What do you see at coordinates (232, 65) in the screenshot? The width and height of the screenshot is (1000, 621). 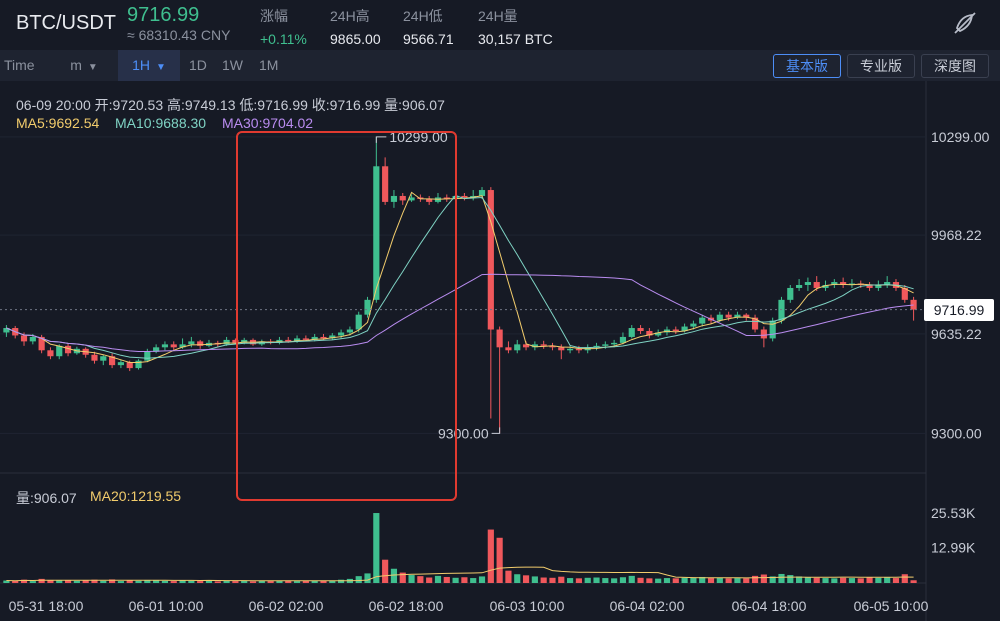 I see `interval-1w: 1W` at bounding box center [232, 65].